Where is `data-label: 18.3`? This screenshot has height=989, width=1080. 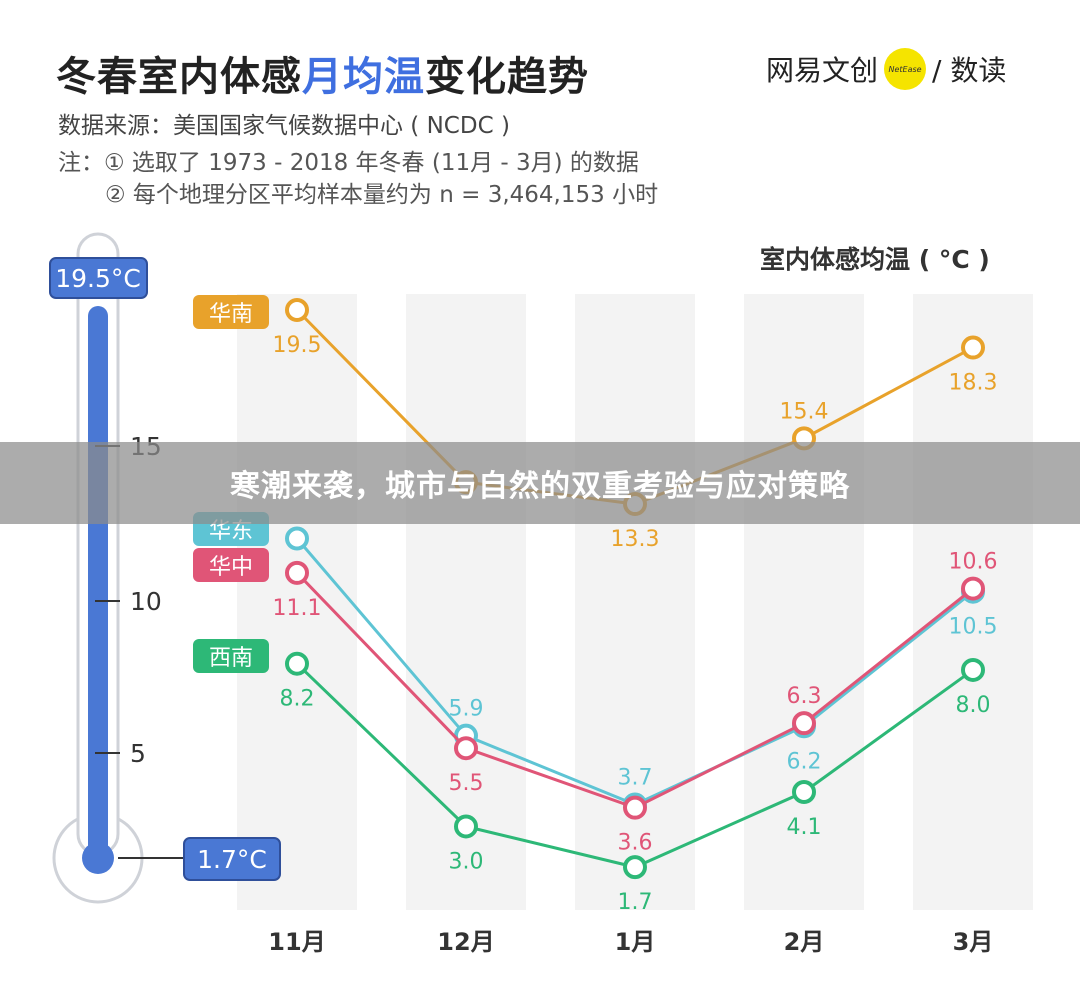 data-label: 18.3 is located at coordinates (973, 383).